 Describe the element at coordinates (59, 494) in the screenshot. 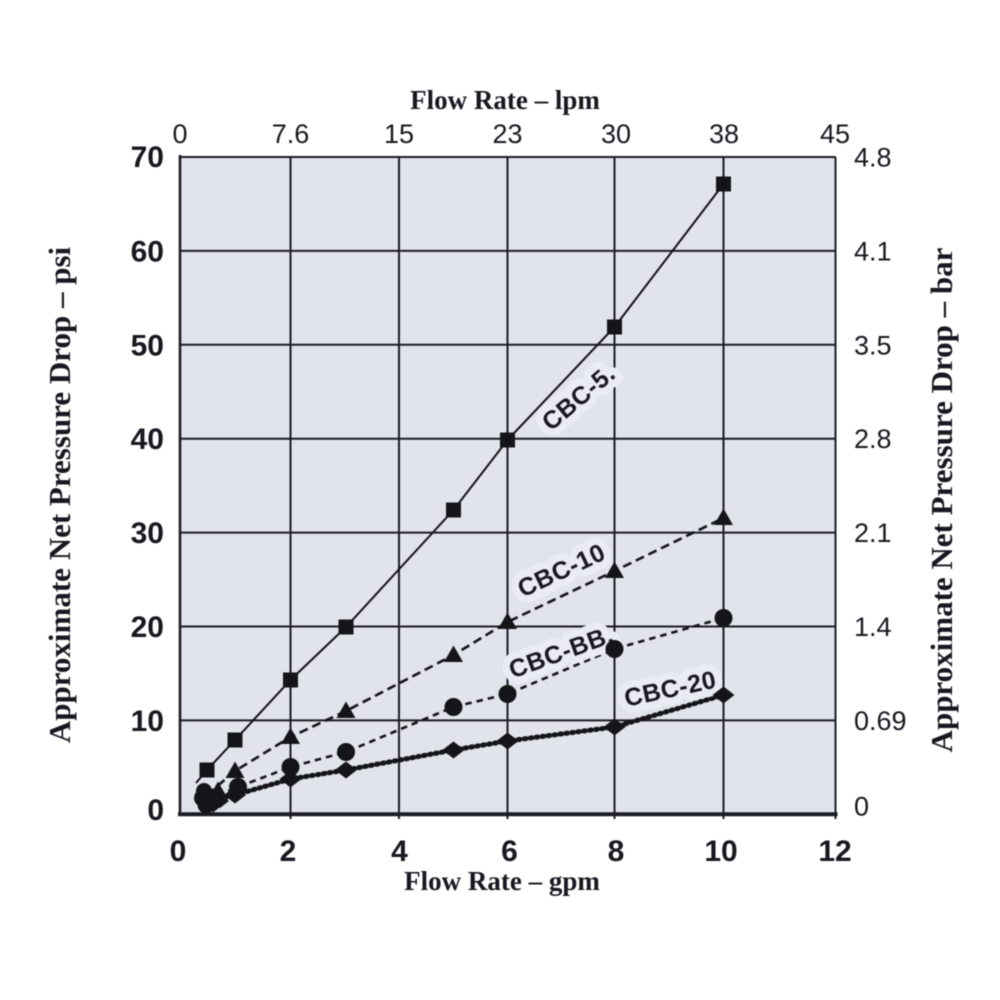

I see `svg-text:Approximate Net Pressure Drop: Approximate Net Pressure Drop – psi` at that location.